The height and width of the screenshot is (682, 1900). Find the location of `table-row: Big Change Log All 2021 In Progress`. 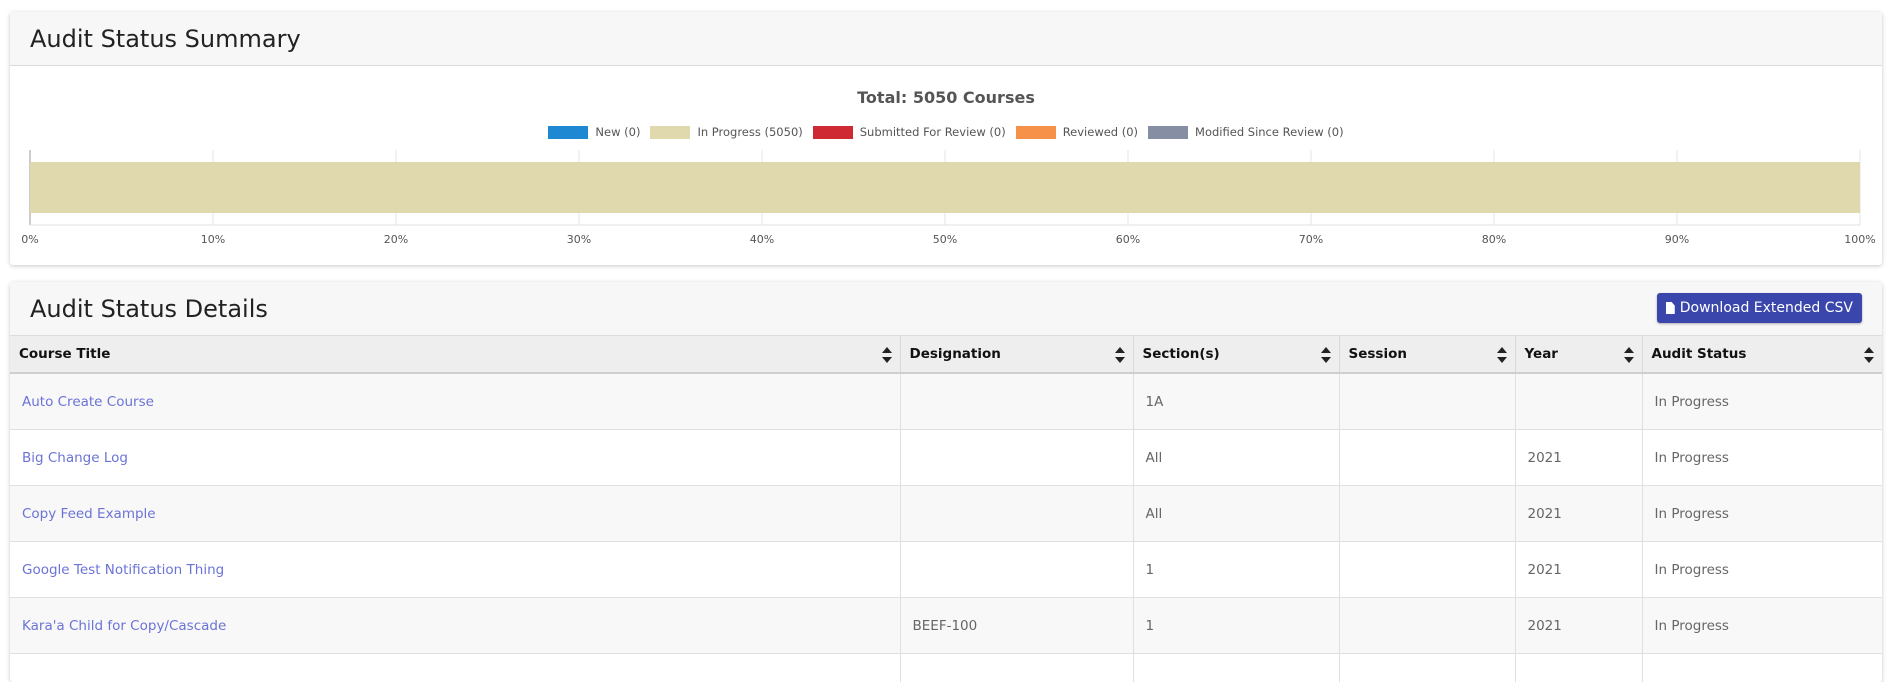

table-row: Big Change Log All 2021 In Progress is located at coordinates (946, 458).